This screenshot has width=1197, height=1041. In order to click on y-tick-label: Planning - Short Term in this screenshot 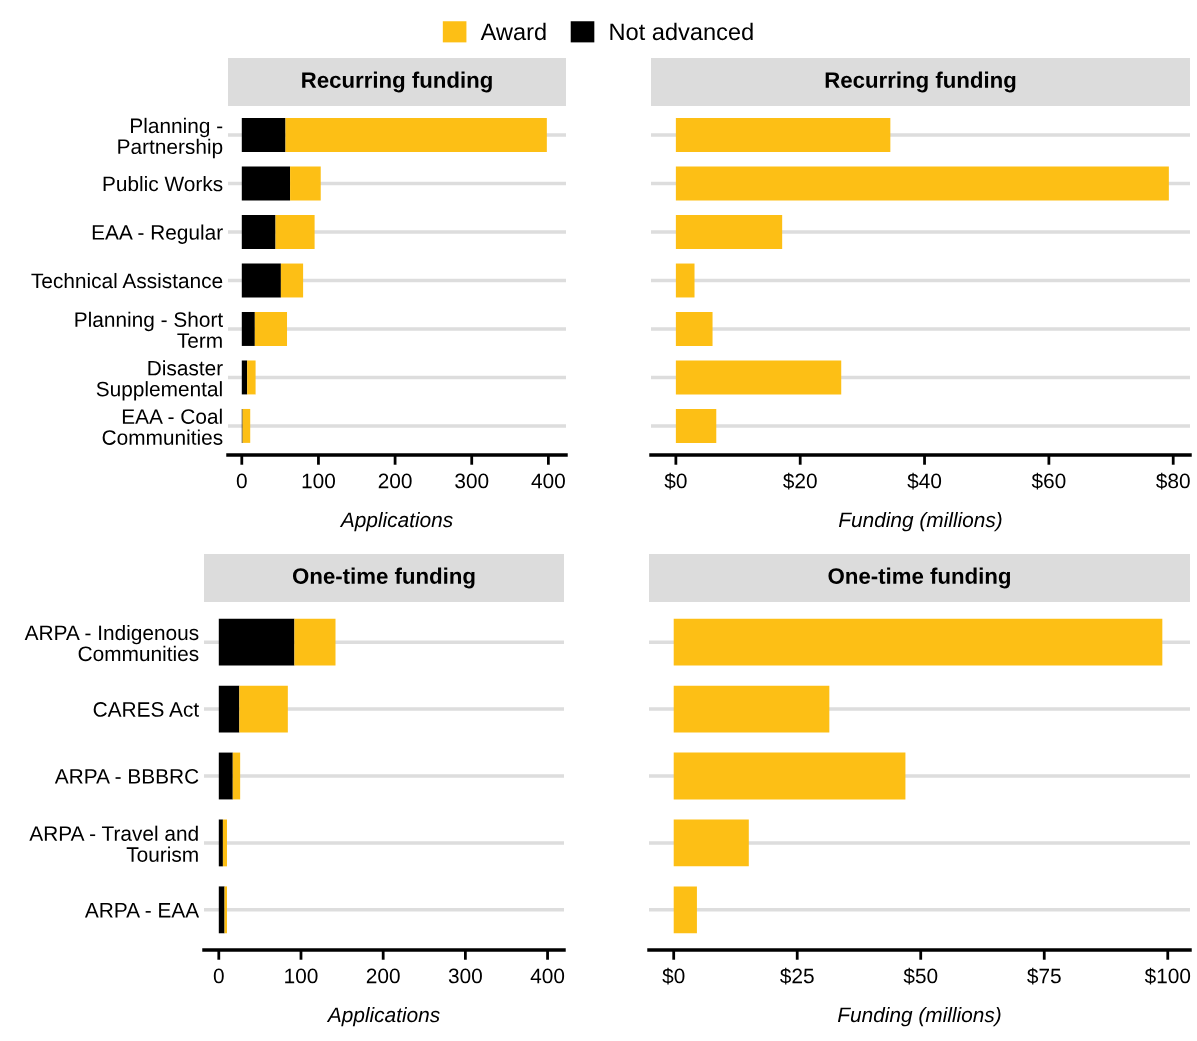, I will do `click(149, 329)`.